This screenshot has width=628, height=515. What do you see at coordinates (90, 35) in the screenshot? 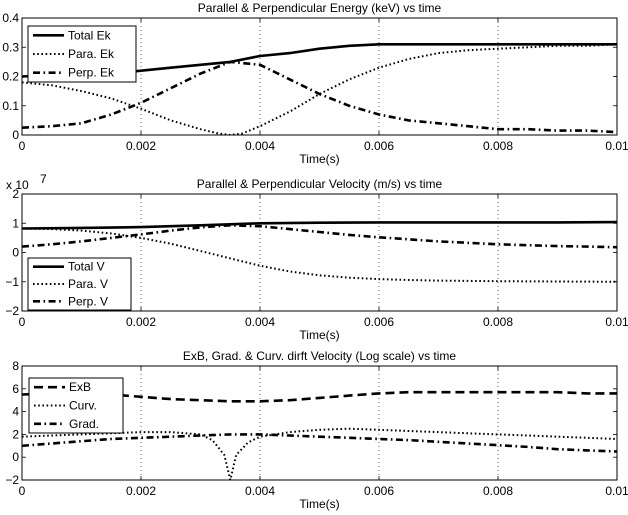
I see `legend-label: Total Ek` at bounding box center [90, 35].